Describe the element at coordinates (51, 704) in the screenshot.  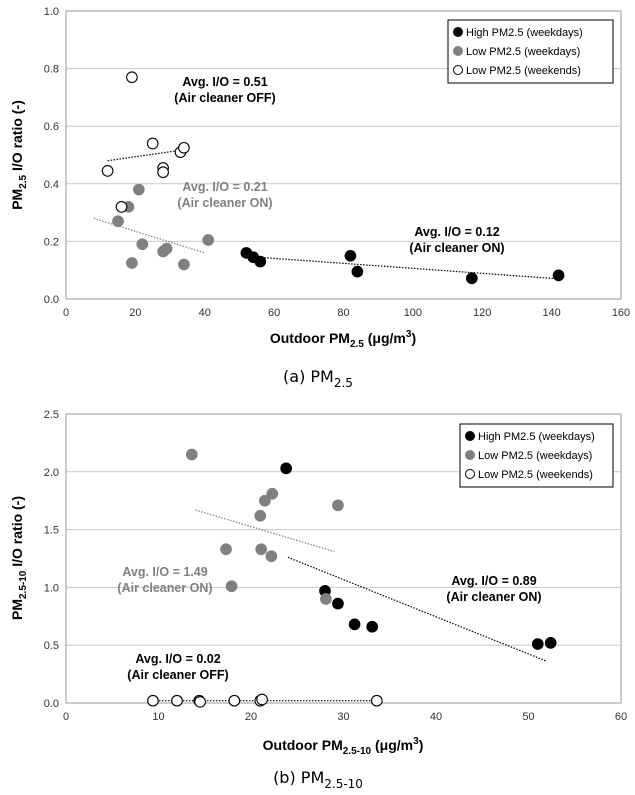
I see `y-tick-label: 0.0` at that location.